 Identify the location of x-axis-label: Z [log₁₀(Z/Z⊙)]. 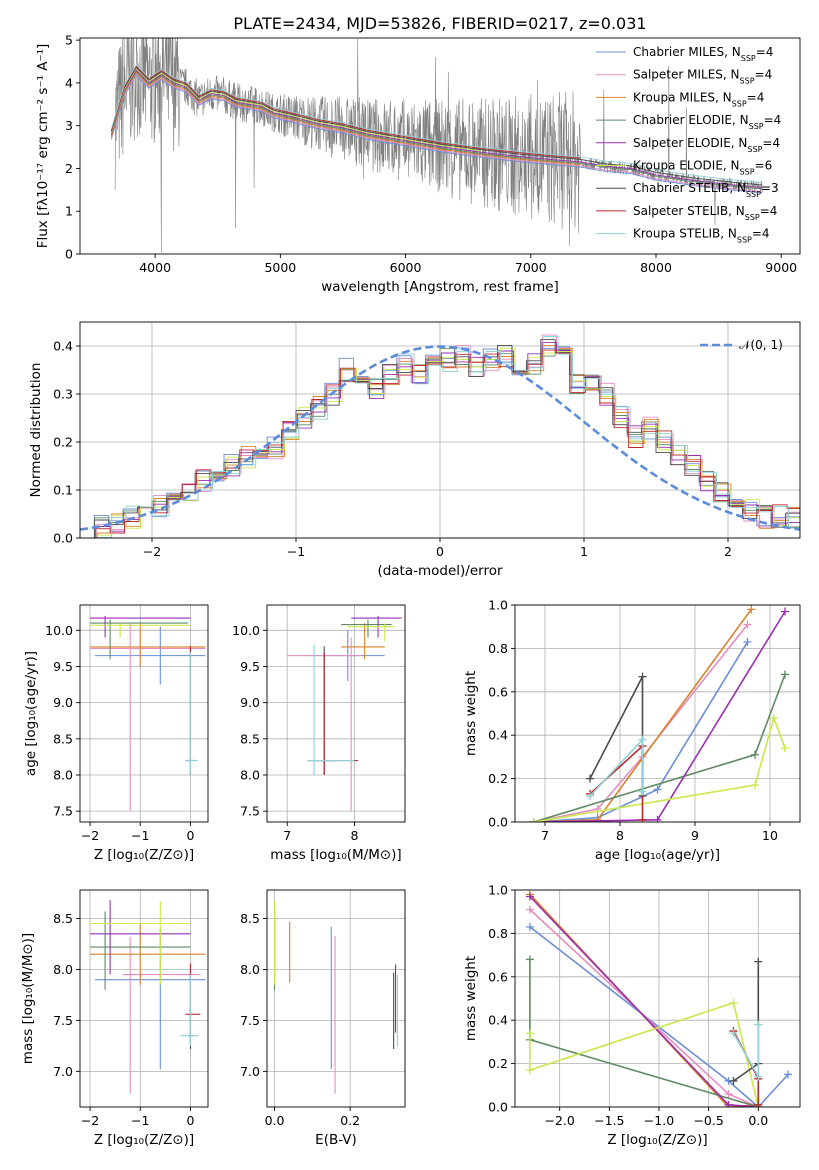
(144, 1140).